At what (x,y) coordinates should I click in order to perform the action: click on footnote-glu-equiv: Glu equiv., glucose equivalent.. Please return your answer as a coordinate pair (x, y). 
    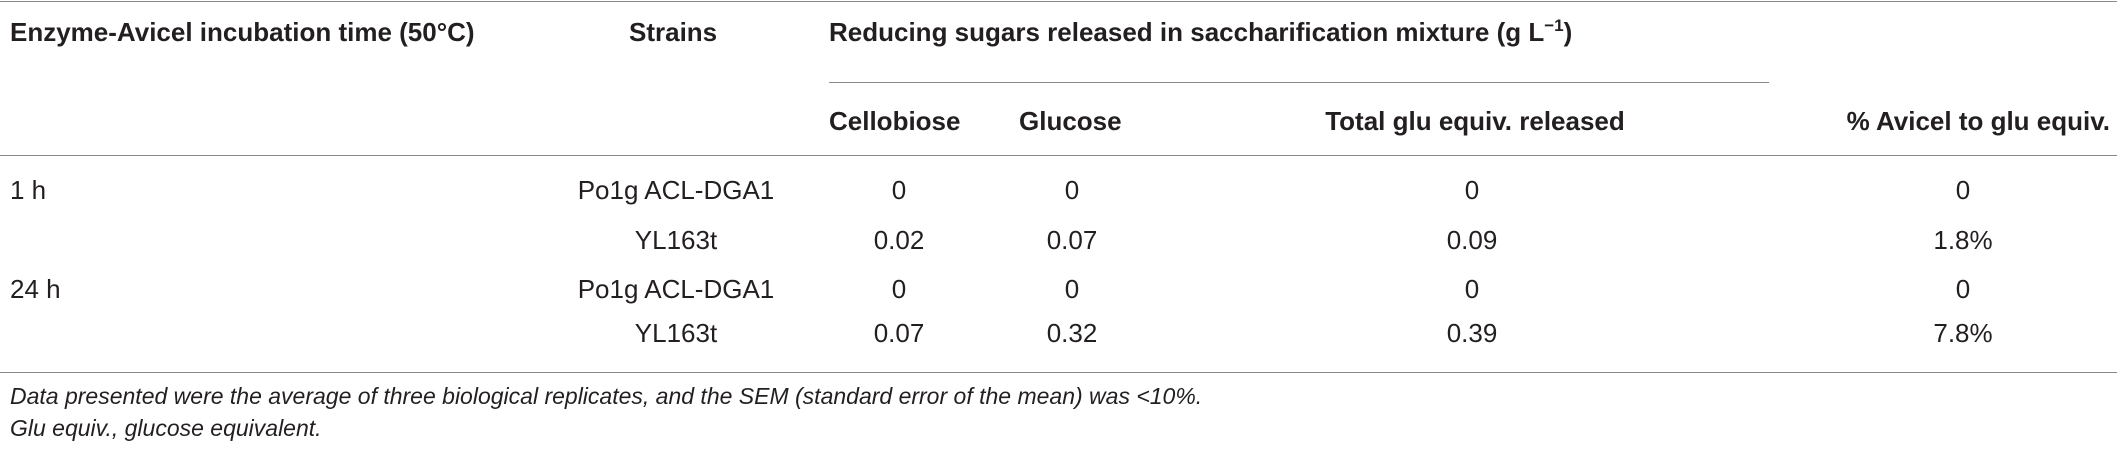
    Looking at the image, I should click on (166, 428).